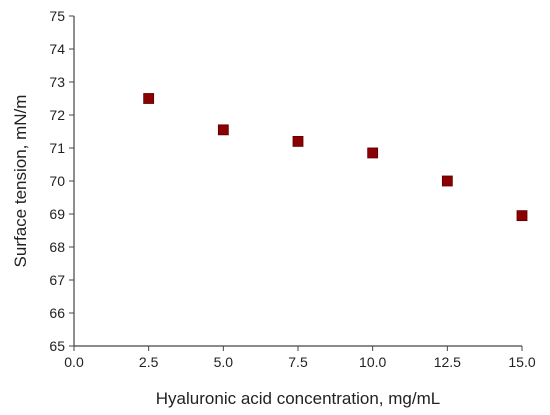  What do you see at coordinates (57, 280) in the screenshot?
I see `y-tick-label: 67` at bounding box center [57, 280].